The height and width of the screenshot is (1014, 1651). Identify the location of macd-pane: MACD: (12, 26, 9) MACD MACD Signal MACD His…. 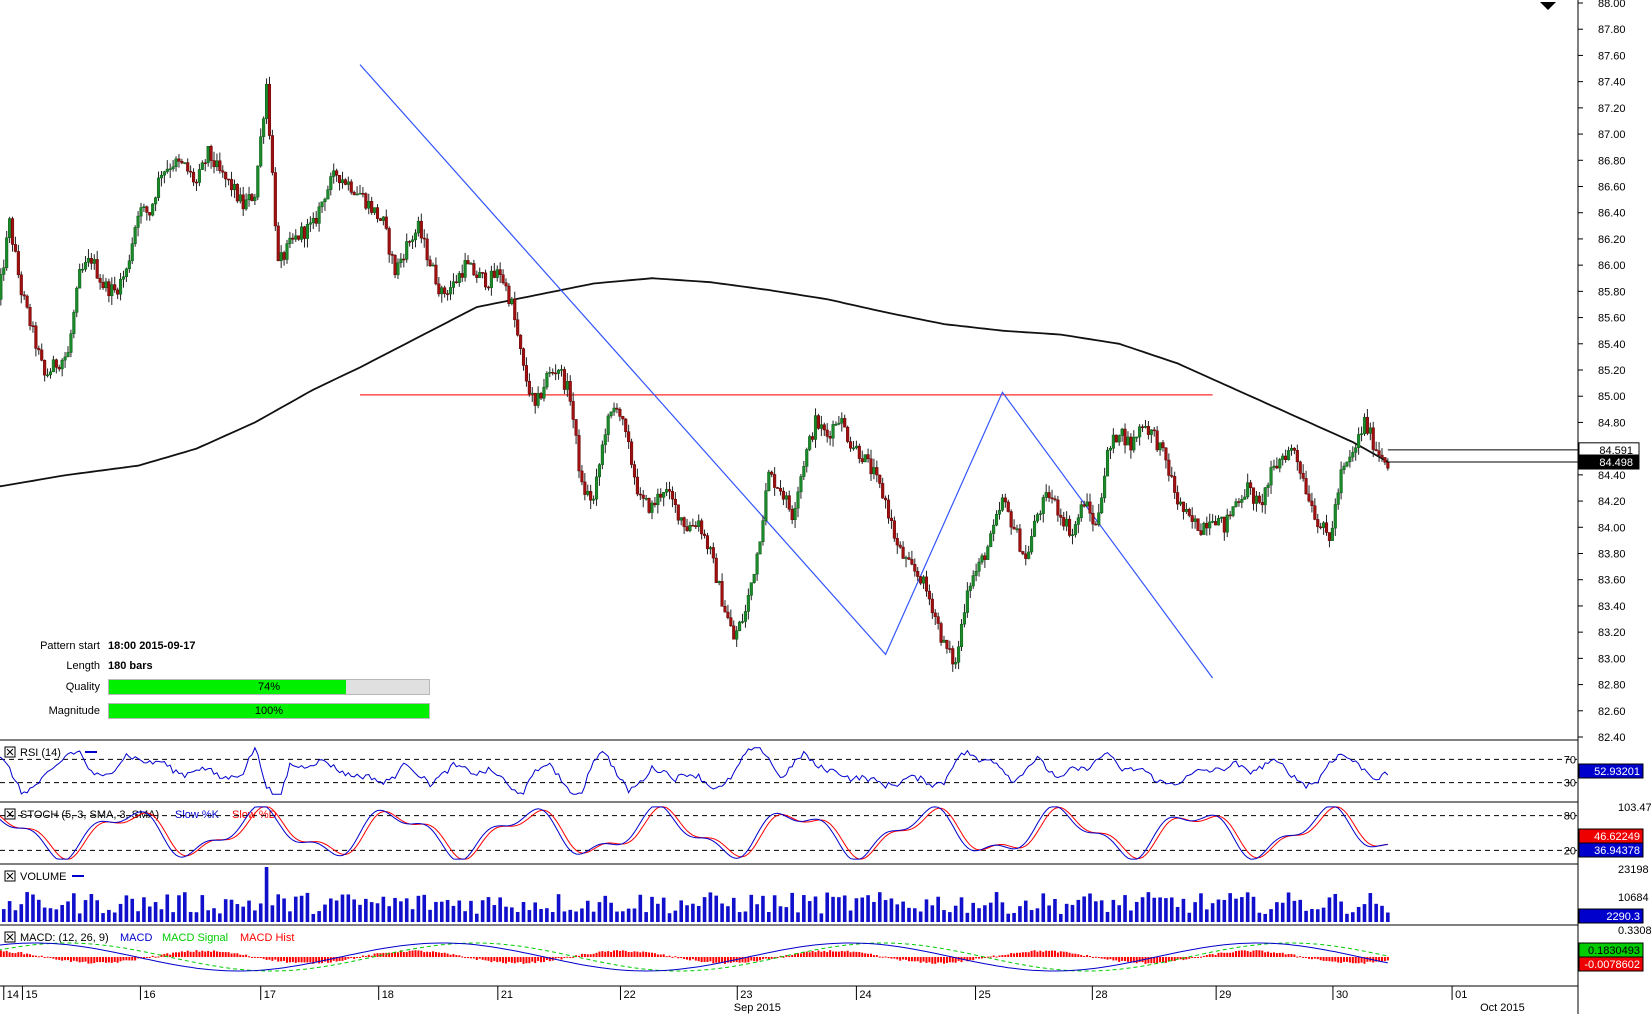
(825, 948).